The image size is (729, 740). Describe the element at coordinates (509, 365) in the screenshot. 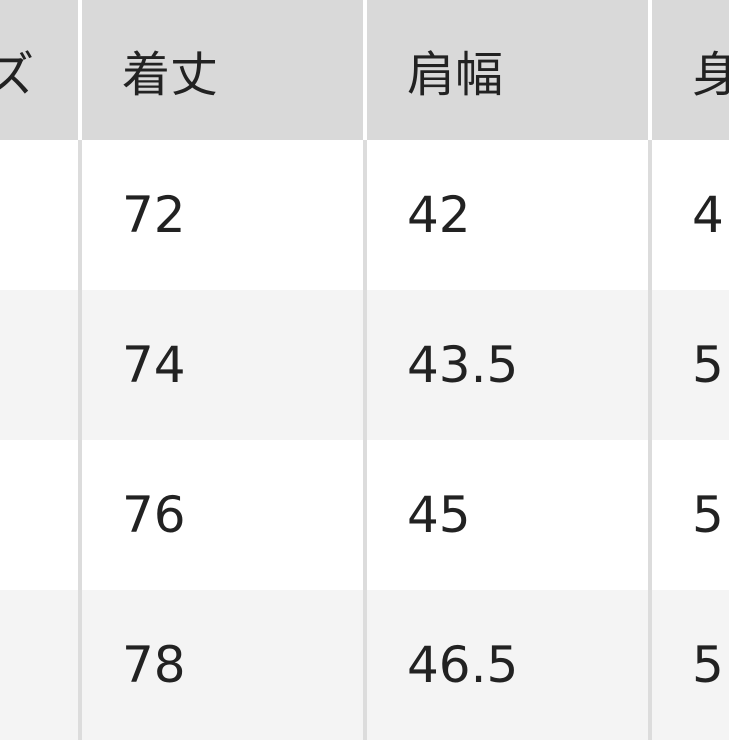

I see `cell-shoulder-width: 43.5` at that location.